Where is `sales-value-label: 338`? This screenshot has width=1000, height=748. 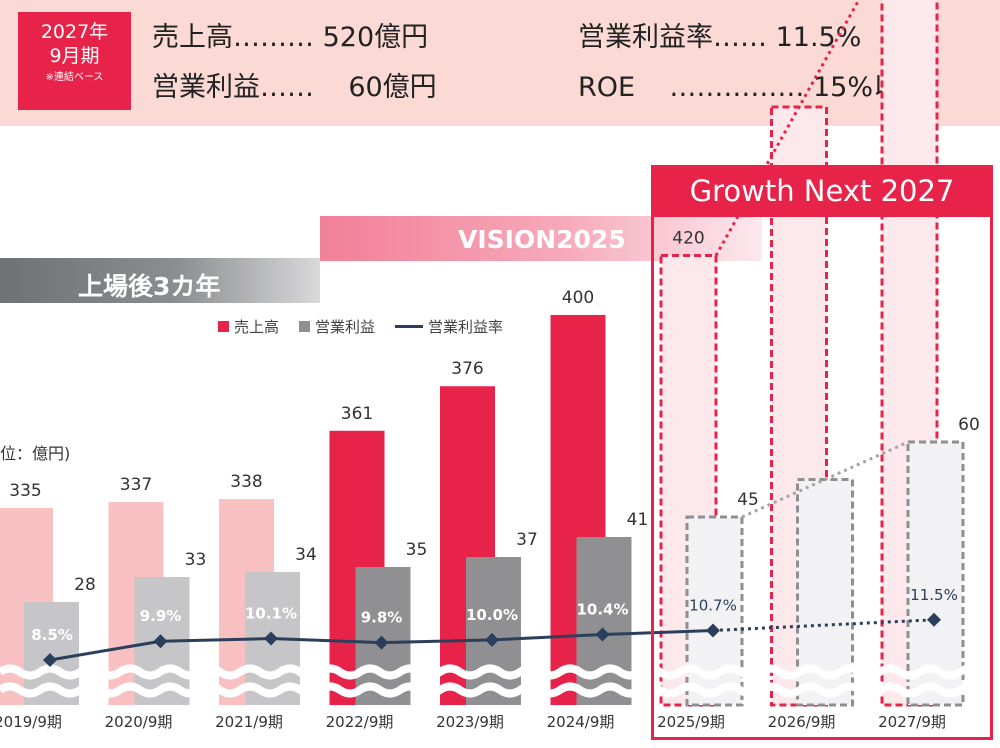
sales-value-label: 338 is located at coordinates (246, 482).